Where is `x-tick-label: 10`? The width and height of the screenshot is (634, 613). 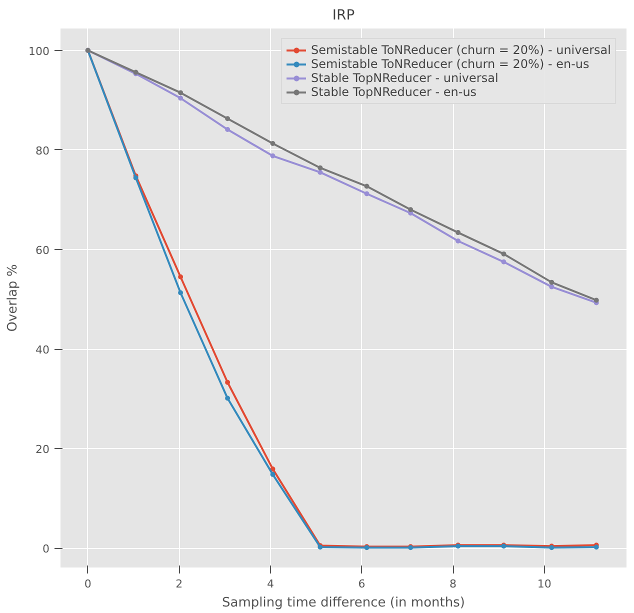 x-tick-label: 10 is located at coordinates (544, 584).